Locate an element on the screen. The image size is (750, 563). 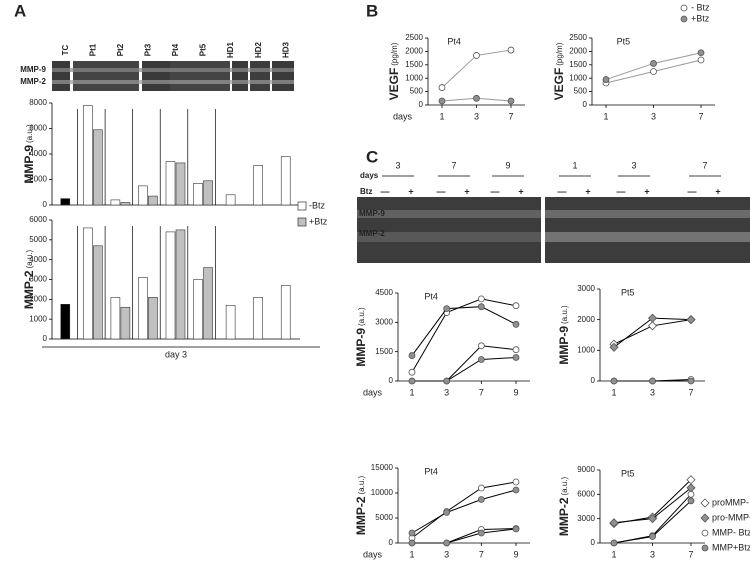
category-label: HD3 is located at coordinates (285, 49).